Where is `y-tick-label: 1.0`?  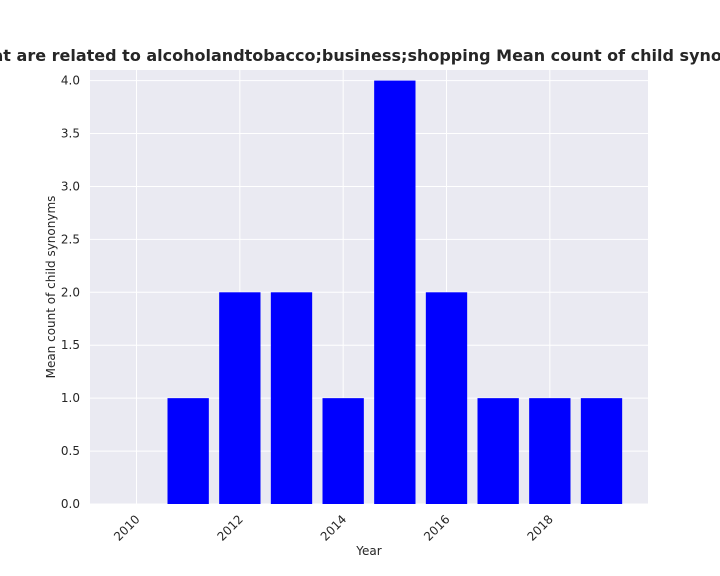 y-tick-label: 1.0 is located at coordinates (70, 398).